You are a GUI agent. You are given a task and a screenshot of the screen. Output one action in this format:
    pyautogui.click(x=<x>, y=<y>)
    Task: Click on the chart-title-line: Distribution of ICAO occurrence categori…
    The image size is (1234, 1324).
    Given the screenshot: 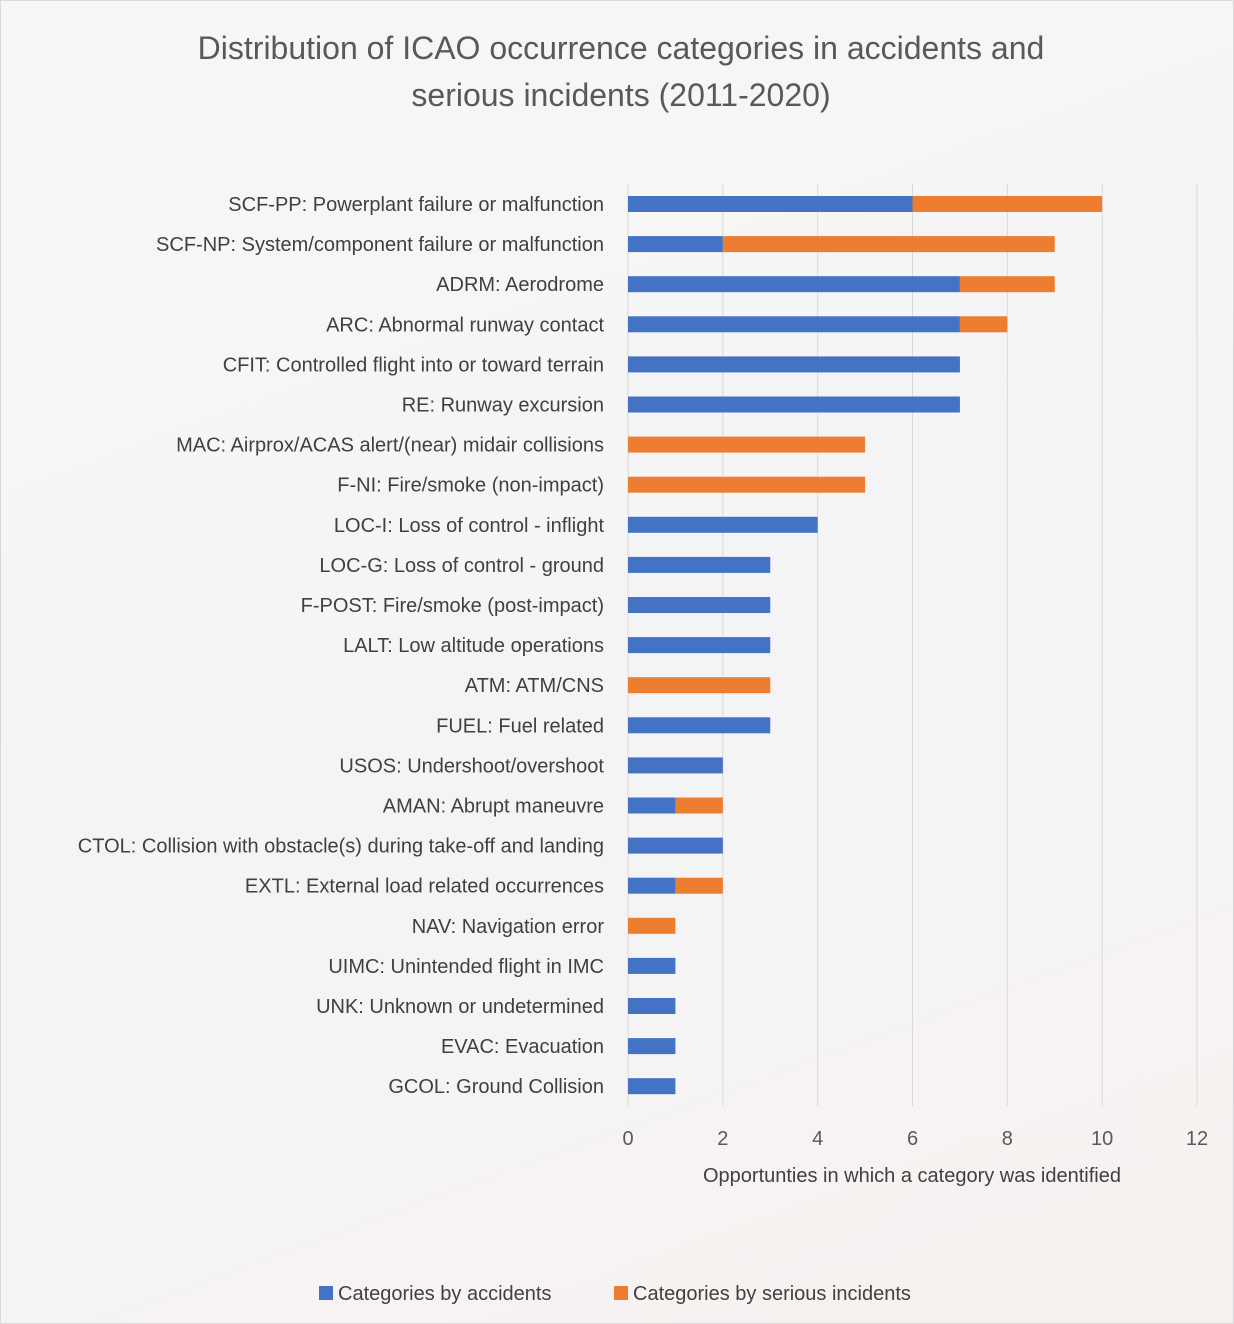 What is the action you would take?
    pyautogui.click(x=621, y=48)
    